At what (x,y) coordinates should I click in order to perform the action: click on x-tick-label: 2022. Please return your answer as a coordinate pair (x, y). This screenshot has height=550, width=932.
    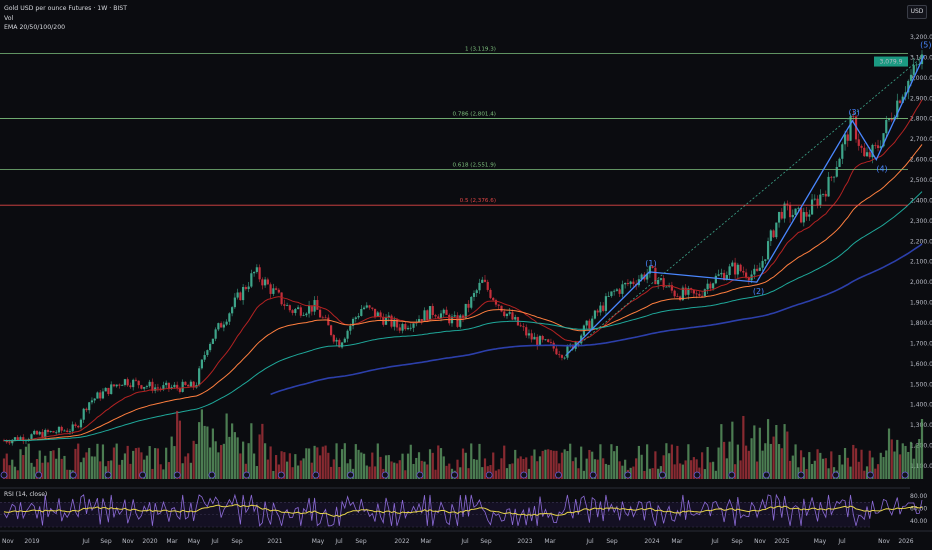
    Looking at the image, I should click on (401, 541).